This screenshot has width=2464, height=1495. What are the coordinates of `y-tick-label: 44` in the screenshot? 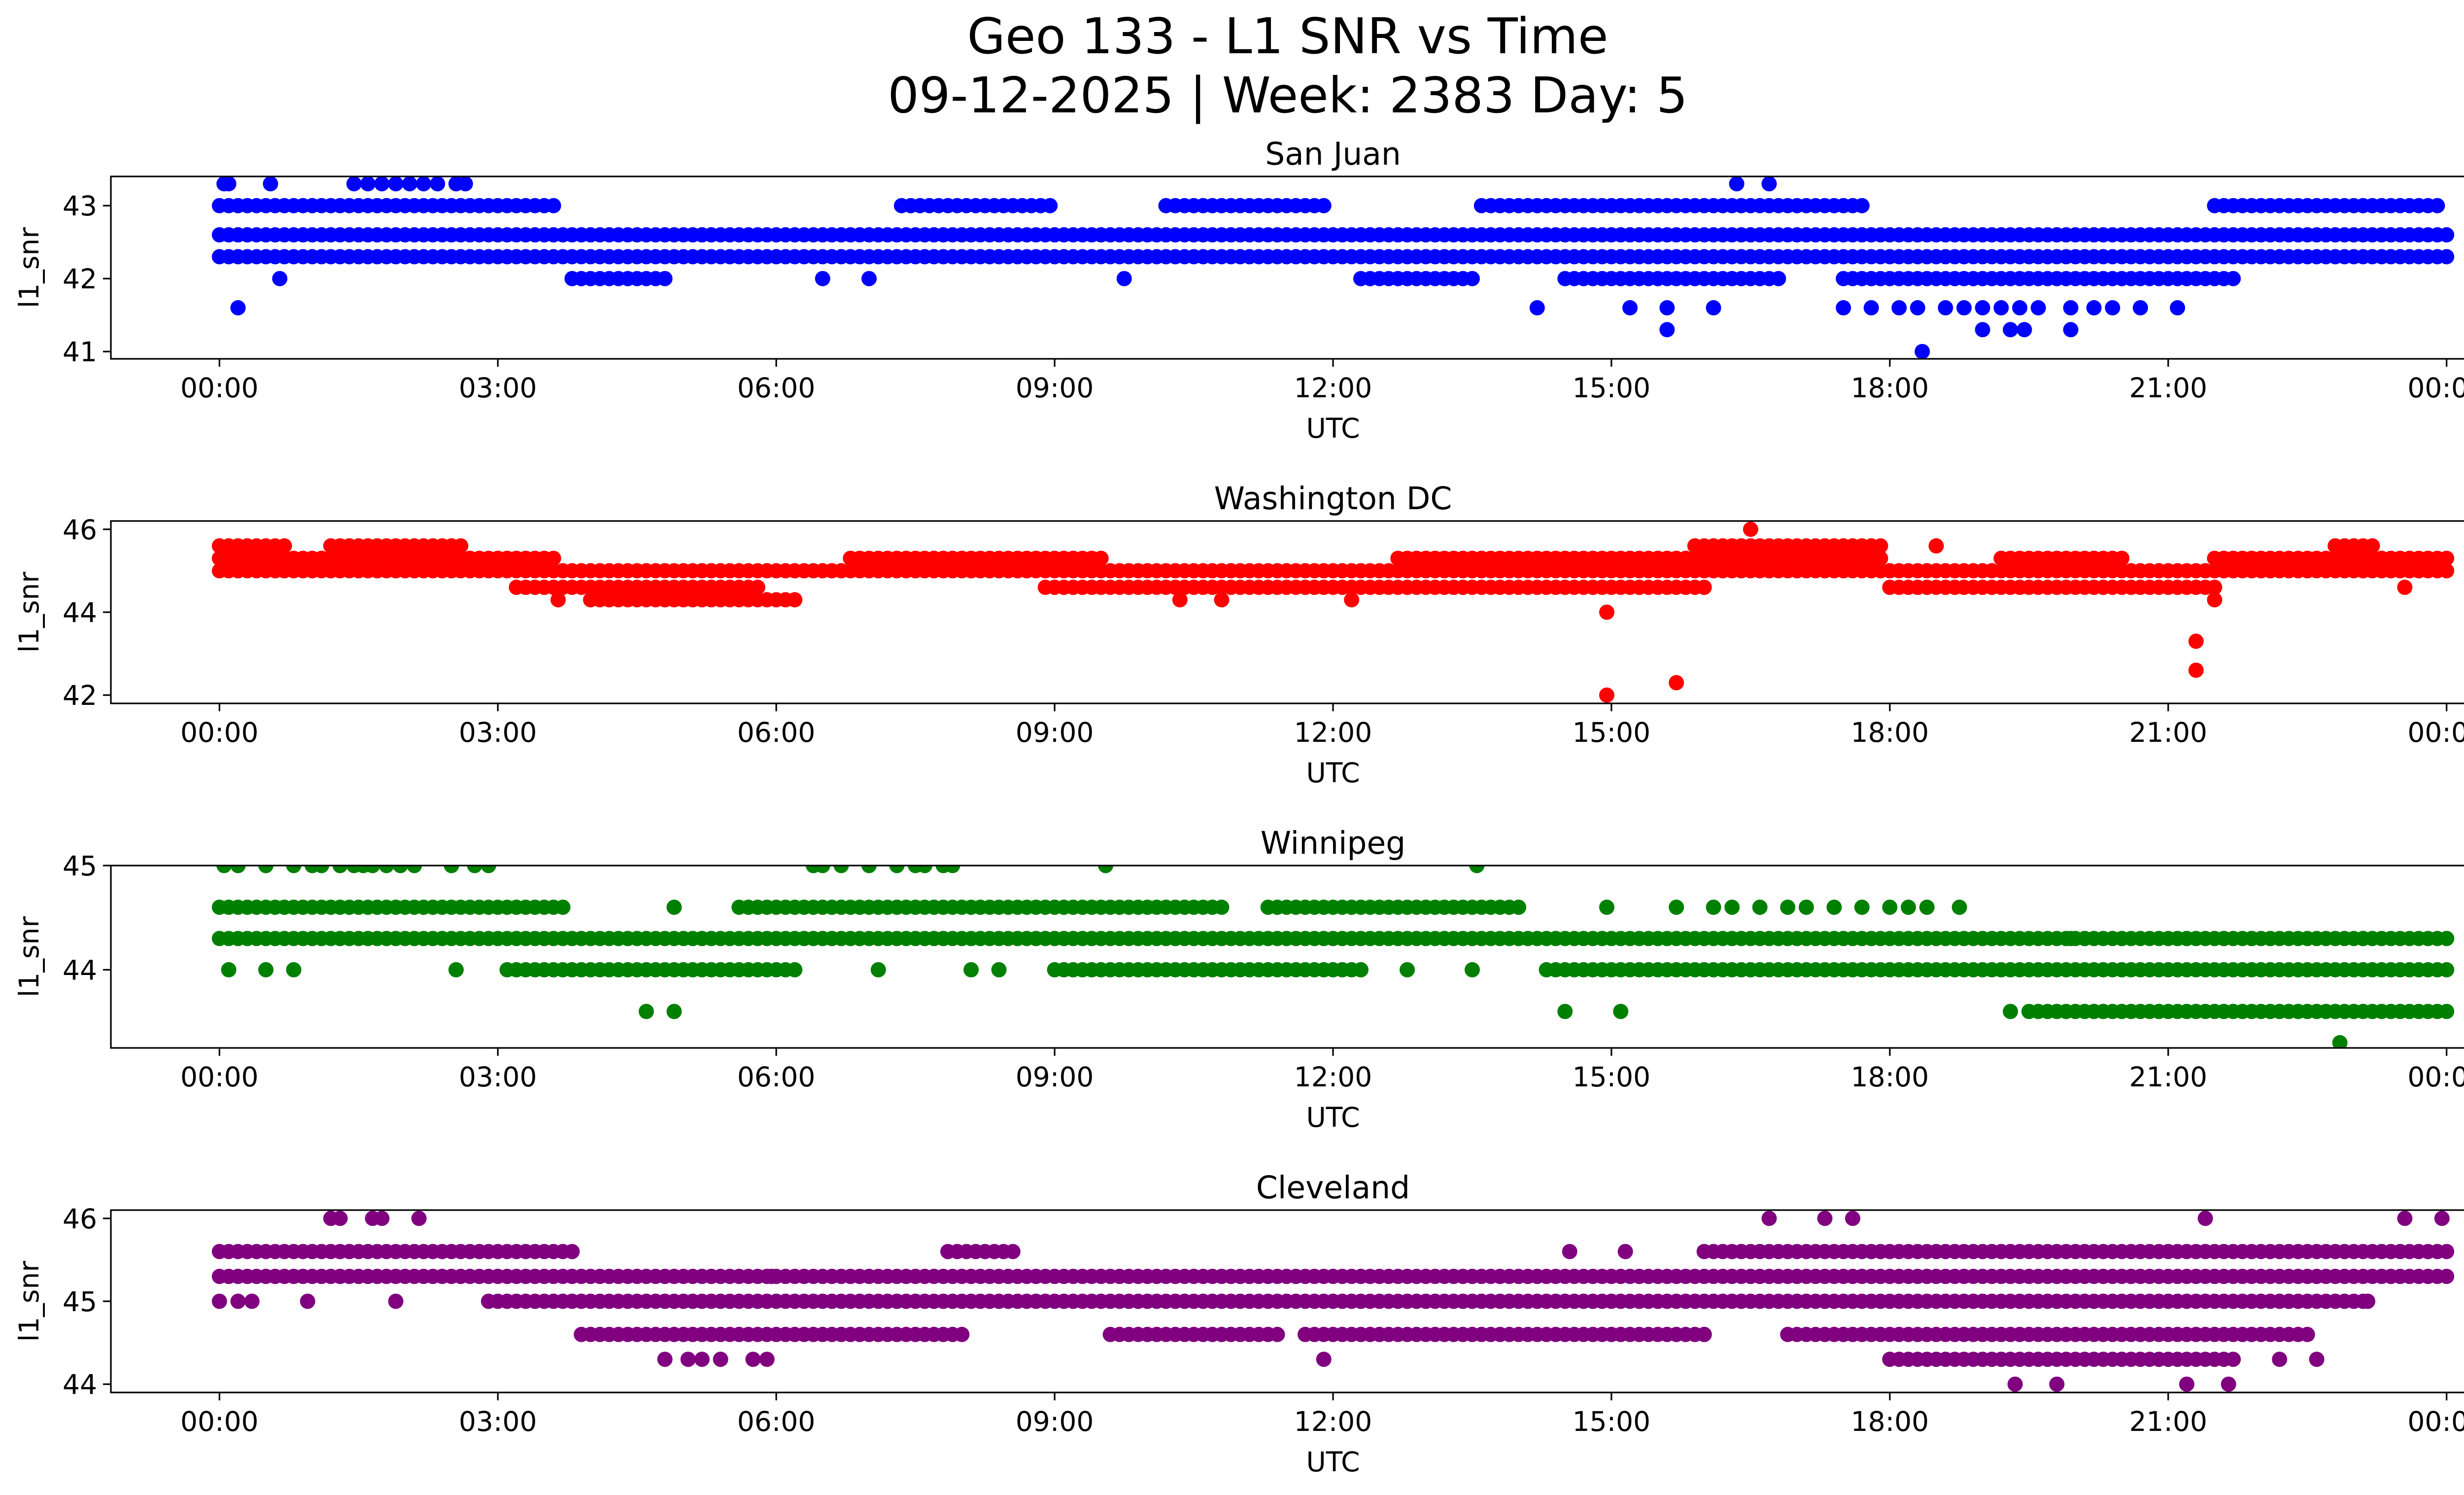 It's located at (80, 1384).